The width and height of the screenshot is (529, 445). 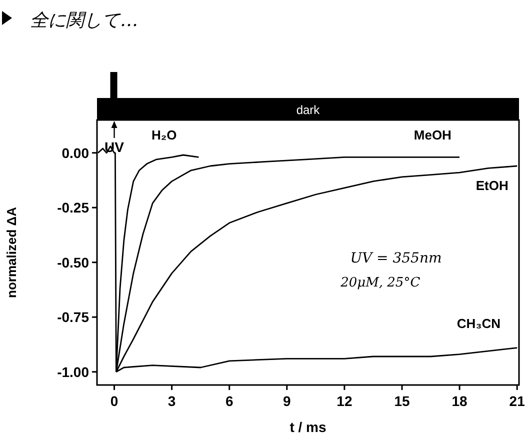 I want to click on y-tick-label: -0.75, so click(x=73, y=317).